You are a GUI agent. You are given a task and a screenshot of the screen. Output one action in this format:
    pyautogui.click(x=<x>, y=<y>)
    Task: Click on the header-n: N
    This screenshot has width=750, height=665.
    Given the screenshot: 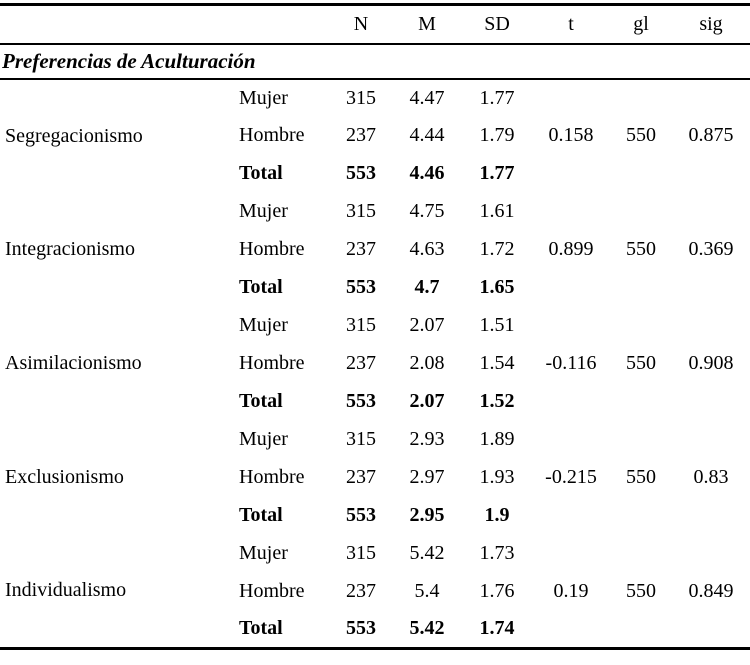 What is the action you would take?
    pyautogui.click(x=361, y=24)
    